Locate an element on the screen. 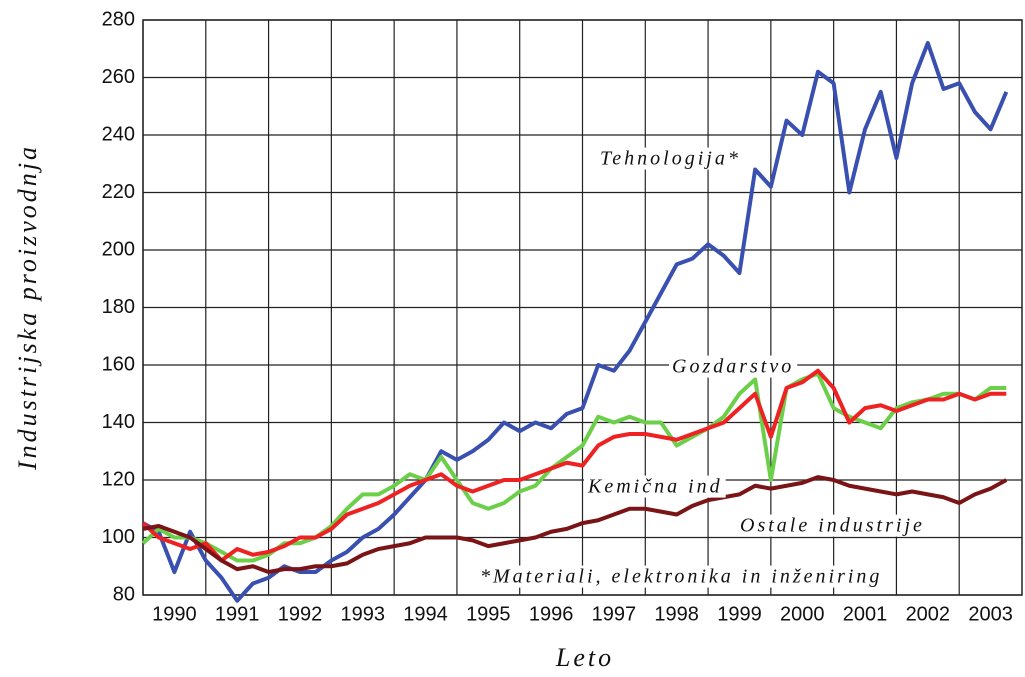 The width and height of the screenshot is (1025, 677). series-label: Gozdarstvo is located at coordinates (733, 367).